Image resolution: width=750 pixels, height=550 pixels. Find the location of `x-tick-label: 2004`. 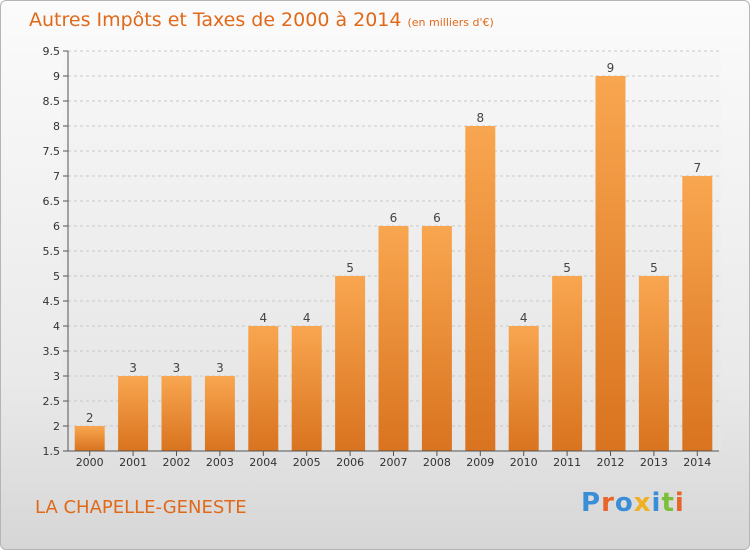

x-tick-label: 2004 is located at coordinates (263, 462).